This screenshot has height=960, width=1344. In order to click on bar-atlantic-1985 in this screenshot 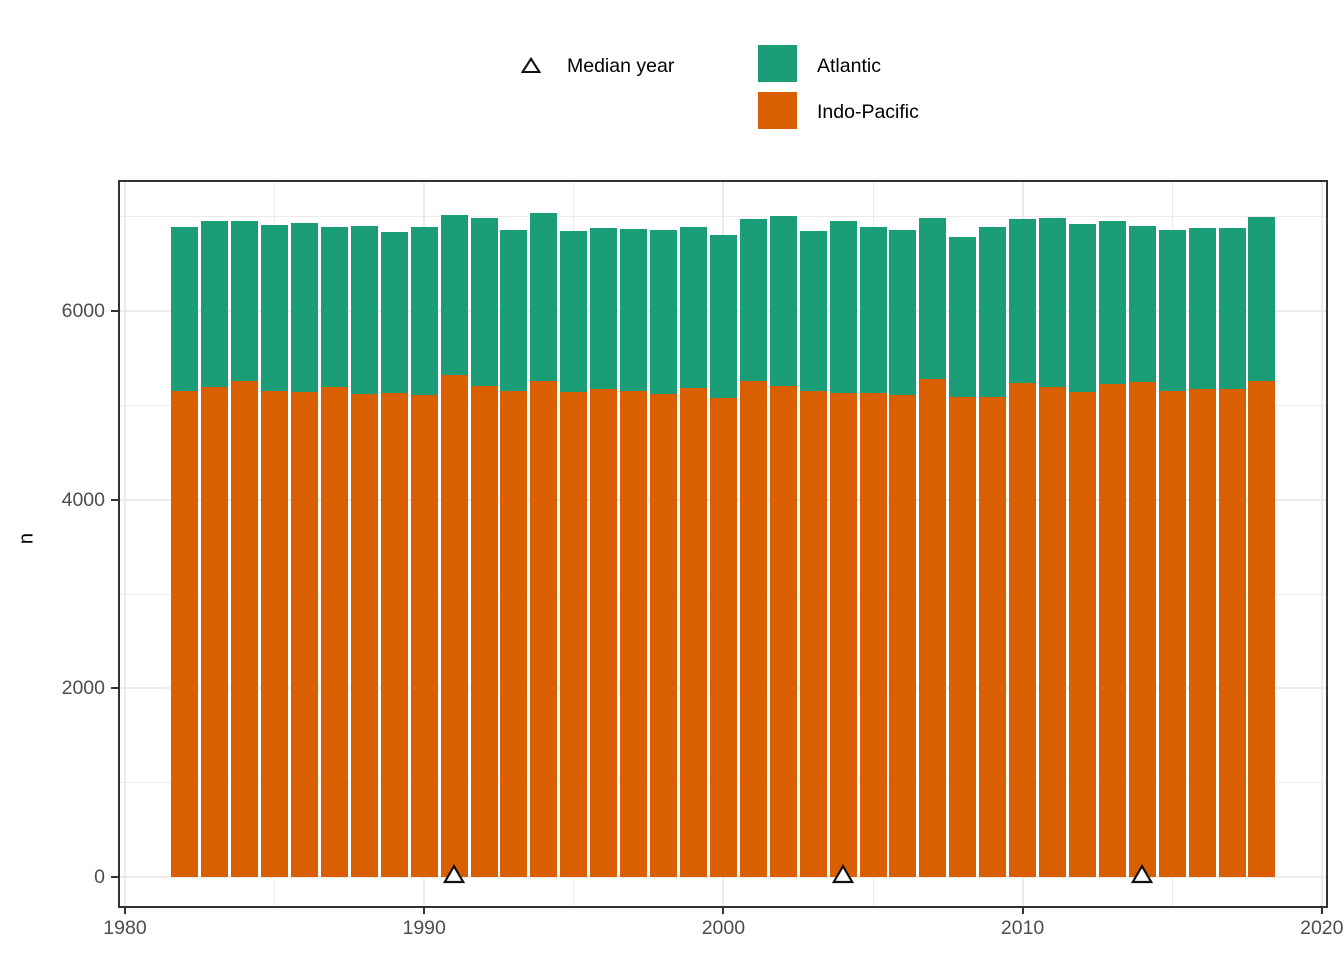, I will do `click(275, 307)`.